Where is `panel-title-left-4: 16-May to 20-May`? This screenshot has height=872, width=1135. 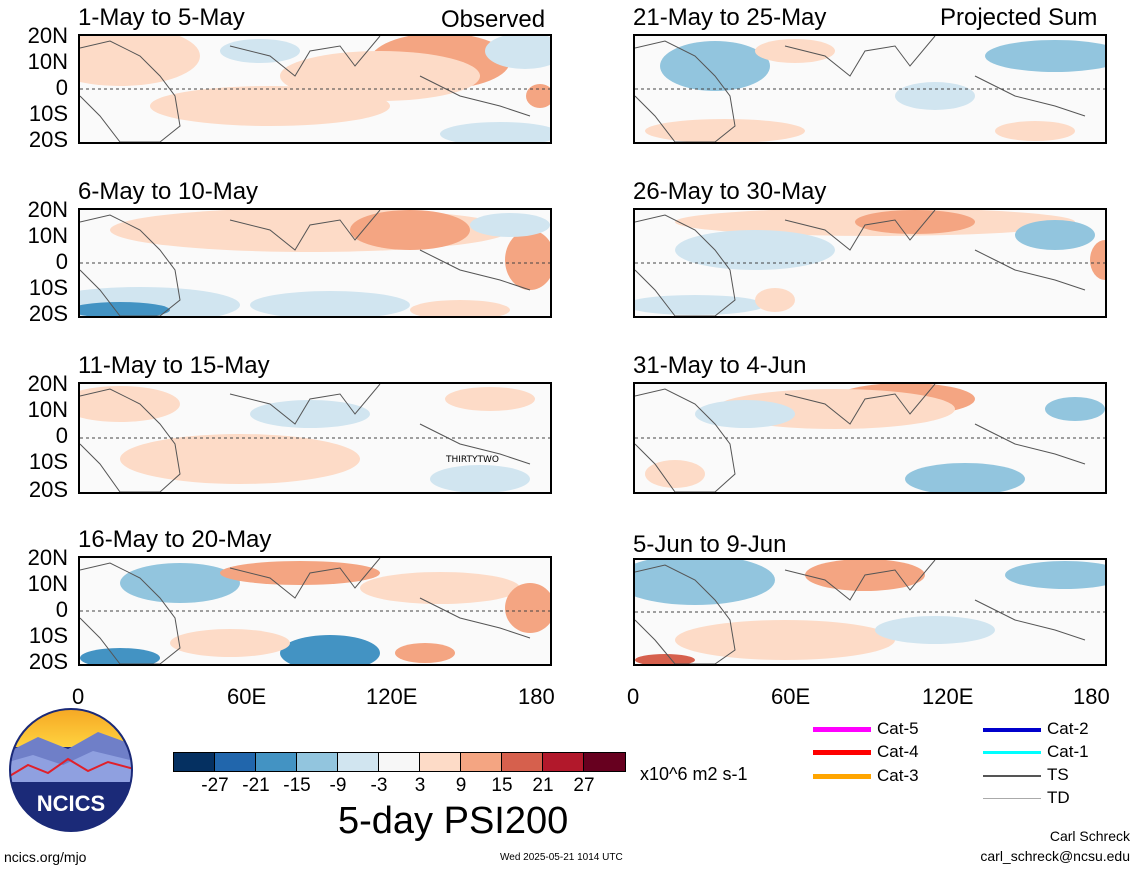
panel-title-left-4: 16-May to 20-May is located at coordinates (175, 539).